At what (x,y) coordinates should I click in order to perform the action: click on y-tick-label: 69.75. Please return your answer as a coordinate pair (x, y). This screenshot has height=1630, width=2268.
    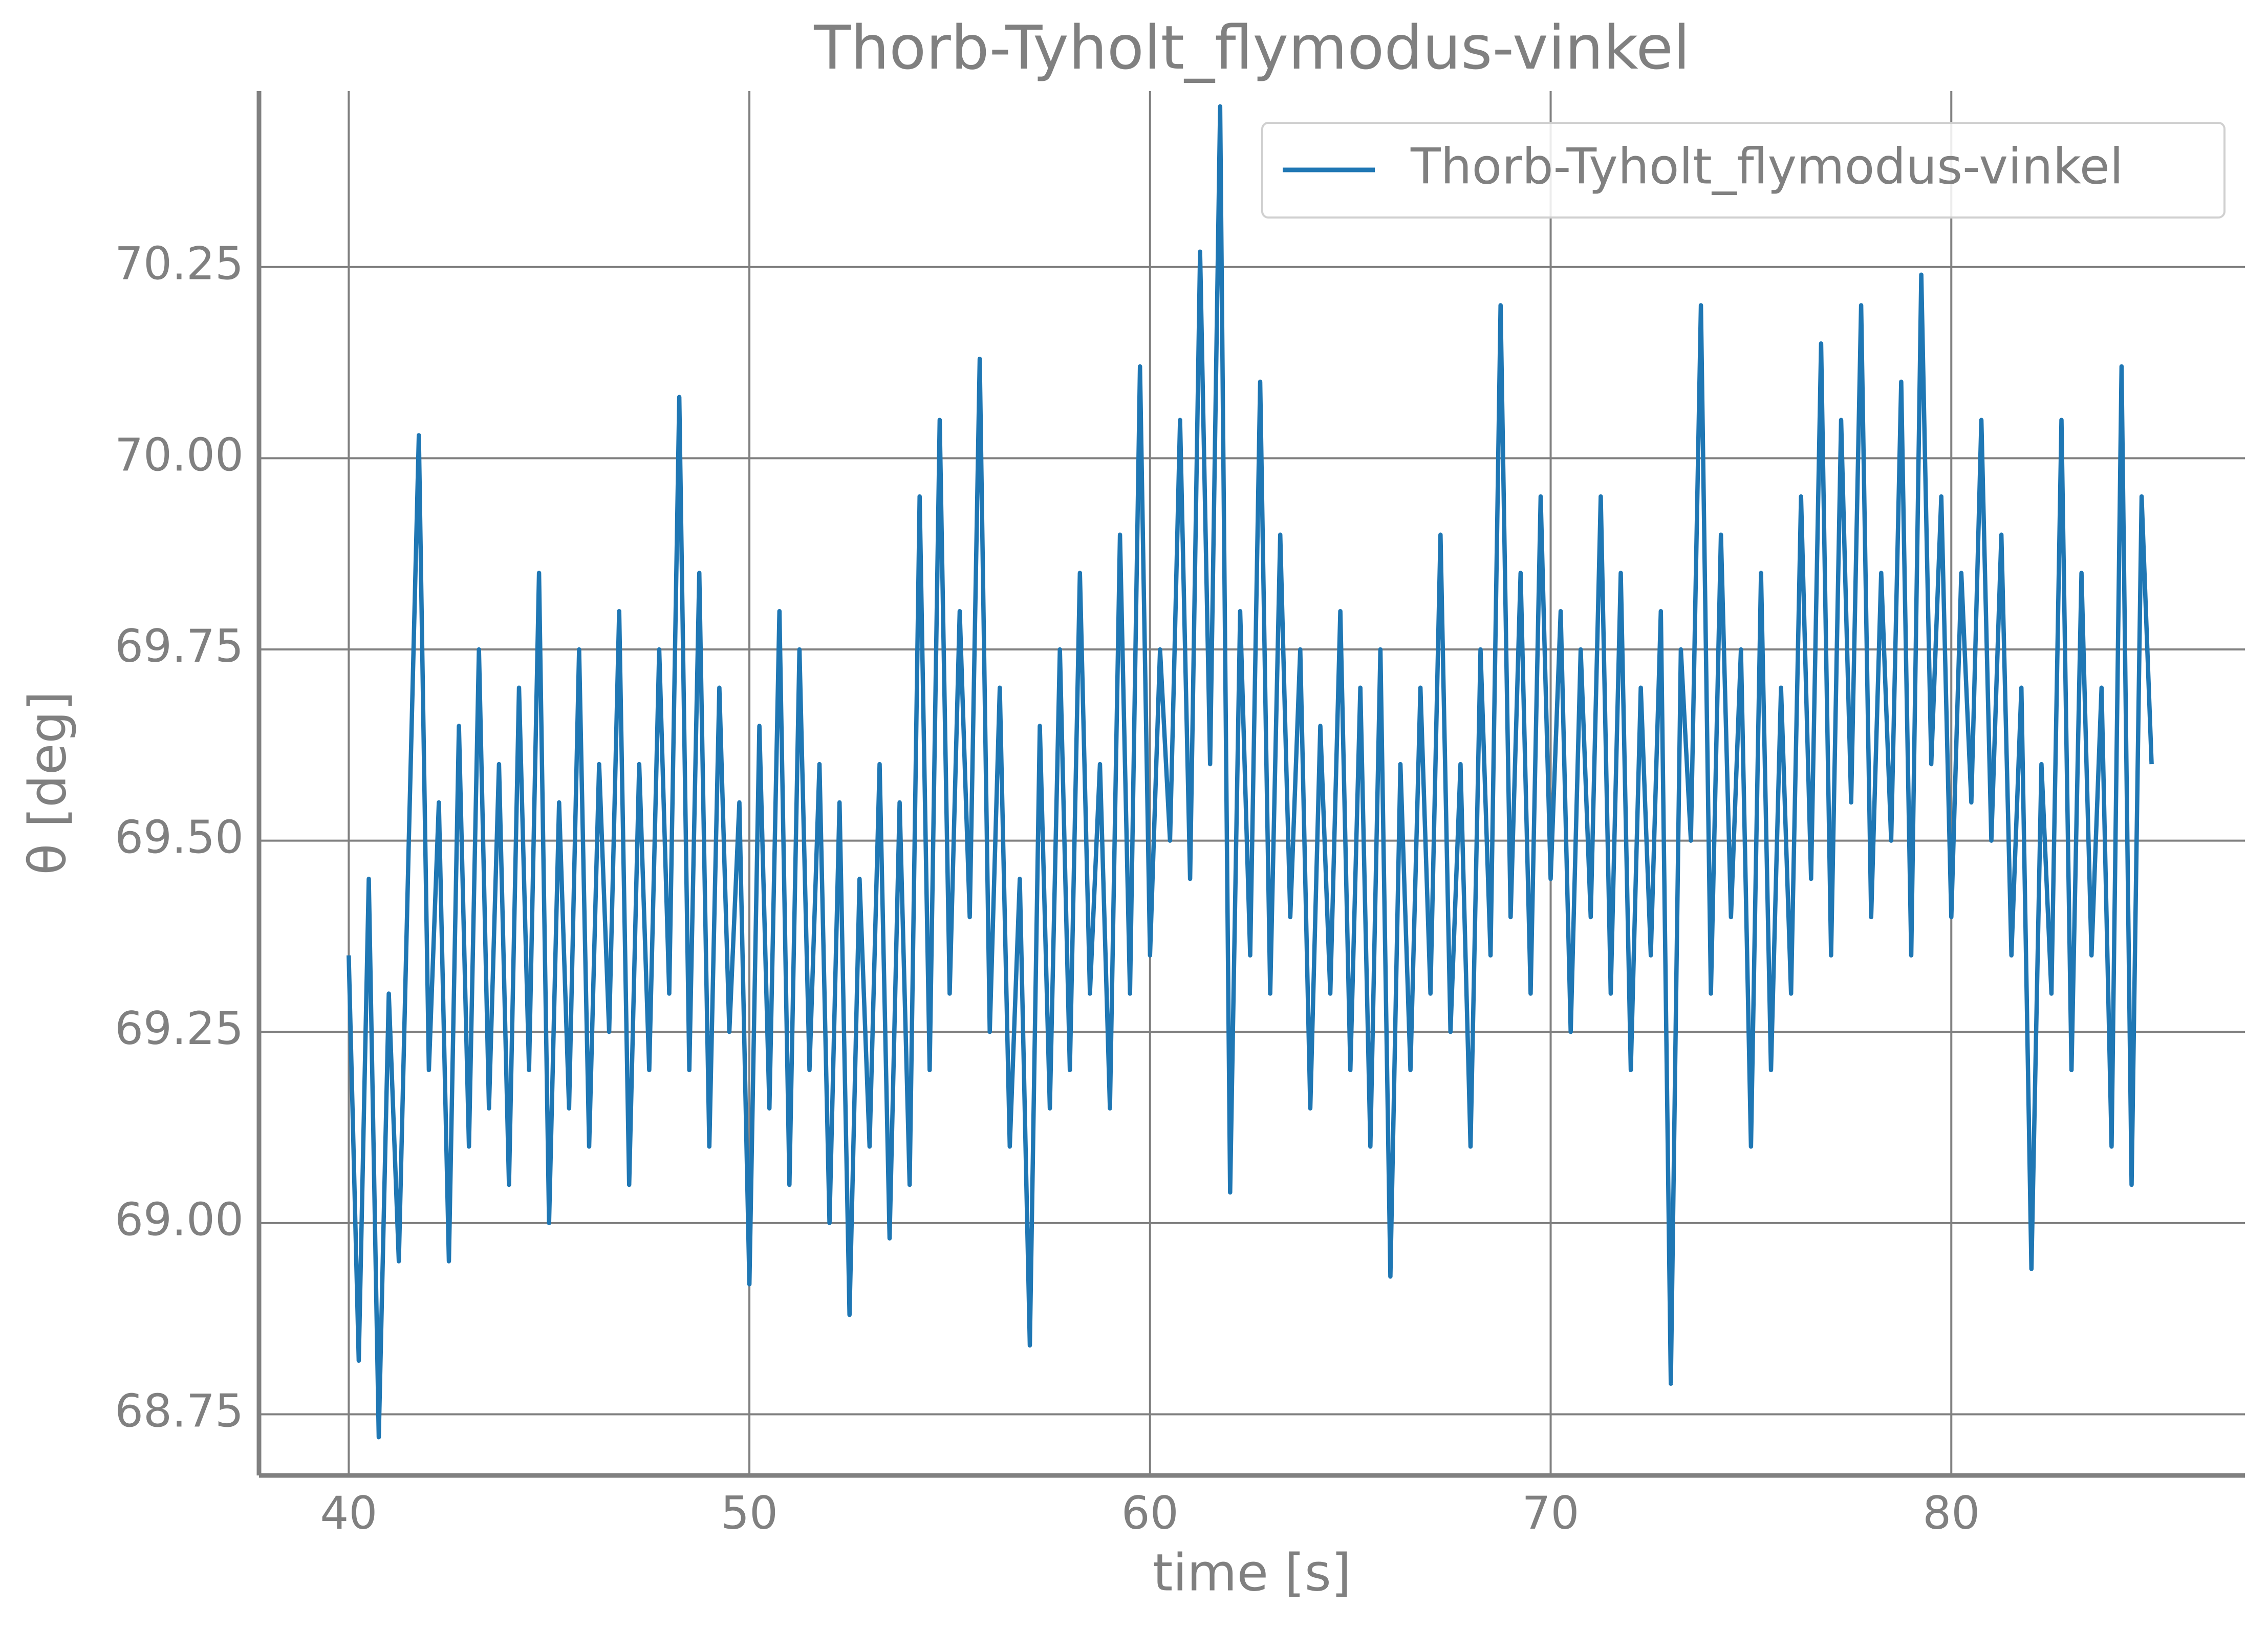
    Looking at the image, I should click on (179, 646).